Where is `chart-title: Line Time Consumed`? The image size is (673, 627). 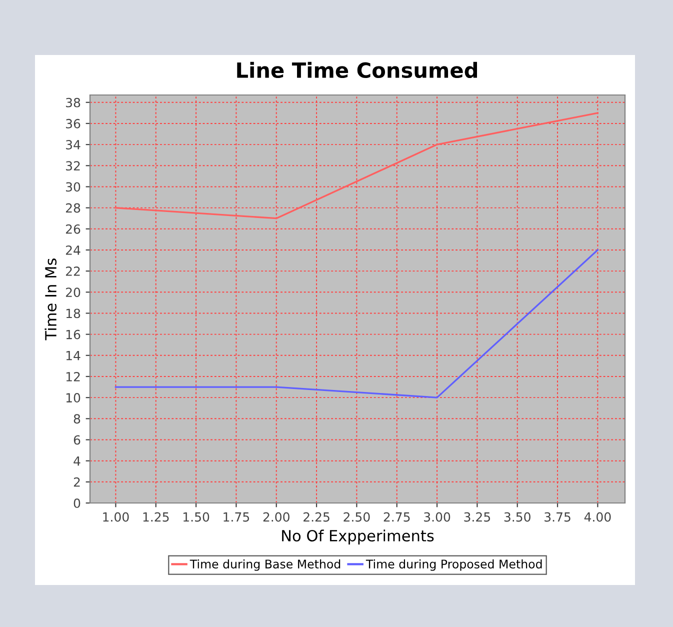 chart-title: Line Time Consumed is located at coordinates (357, 70).